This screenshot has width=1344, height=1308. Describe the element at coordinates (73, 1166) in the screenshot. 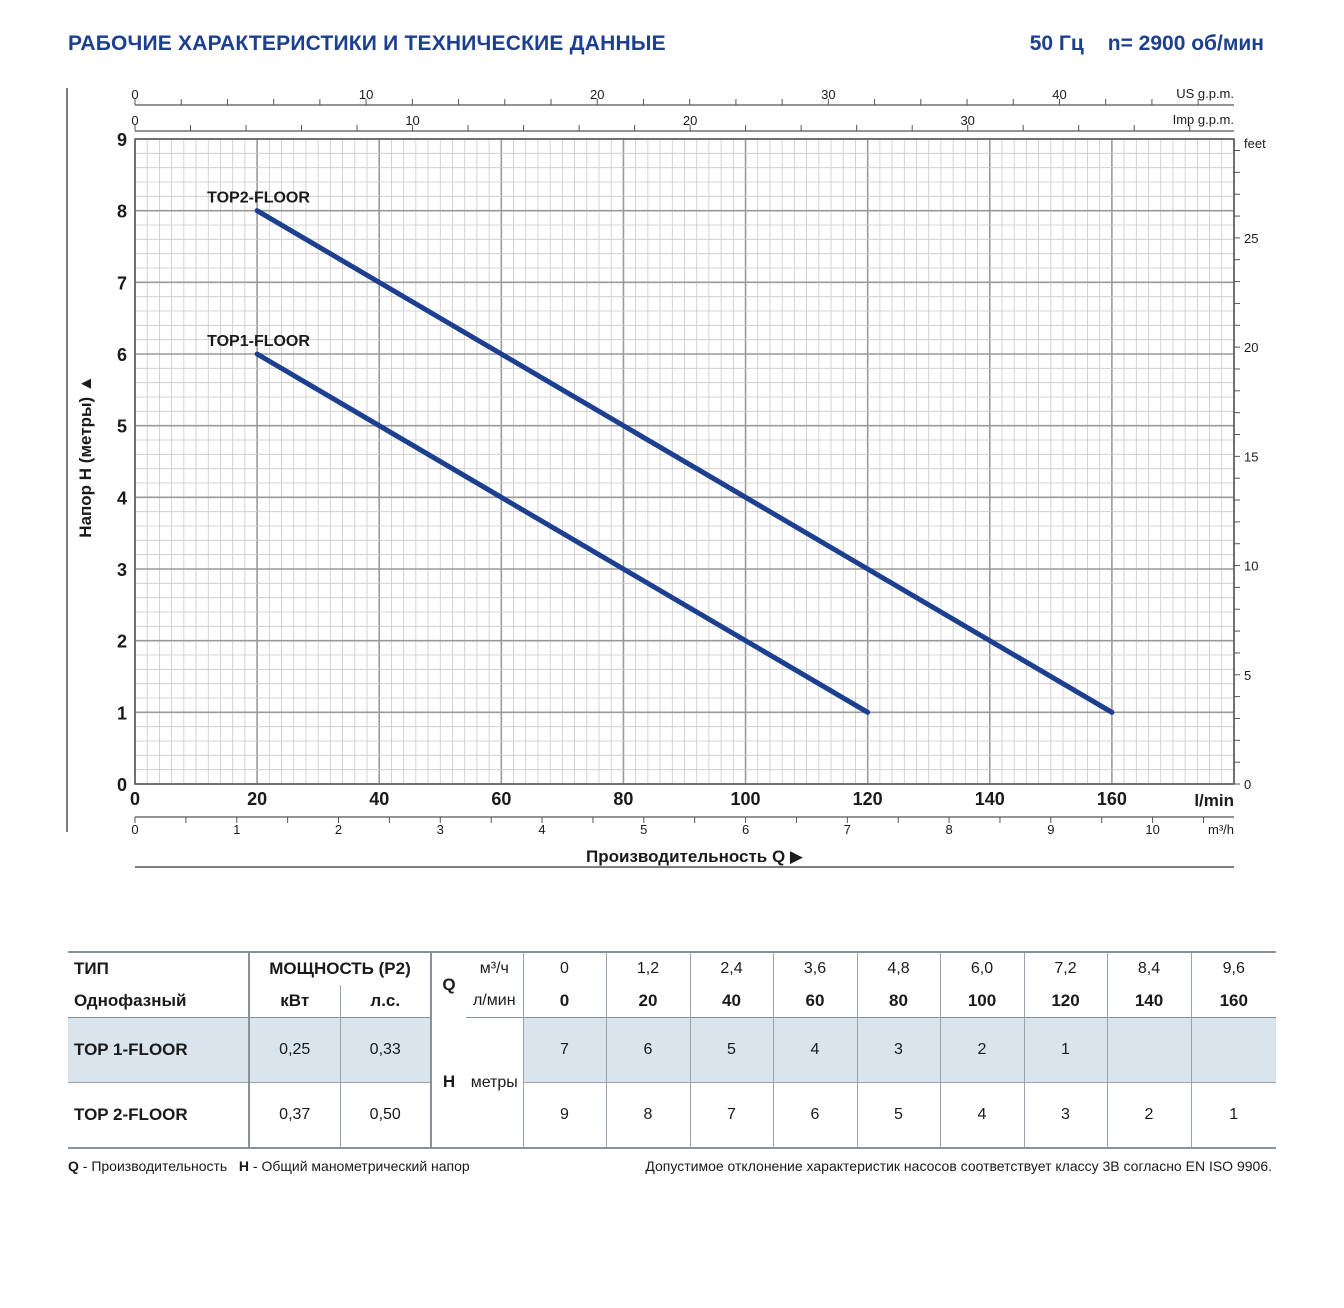

I see `q-abbr: Q` at that location.